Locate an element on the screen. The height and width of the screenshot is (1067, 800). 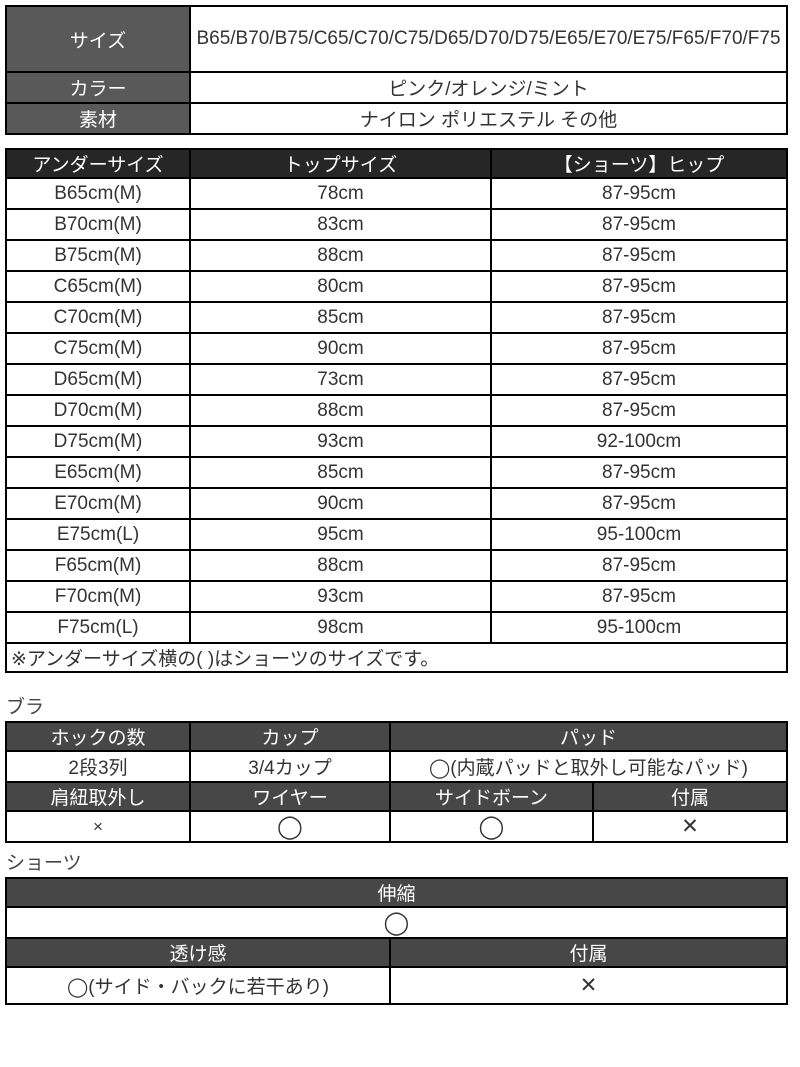
cell-top: 95cm is located at coordinates (340, 534).